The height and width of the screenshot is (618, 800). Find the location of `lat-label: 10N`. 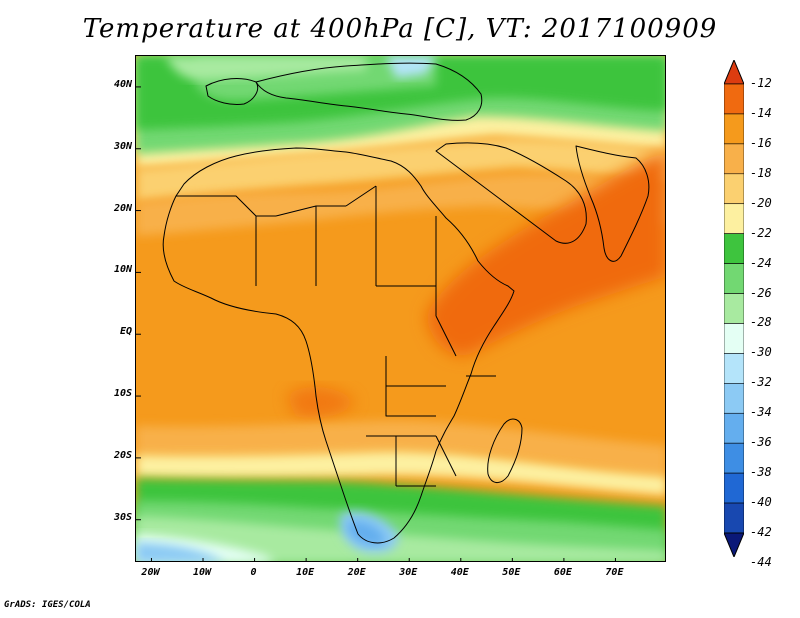

lat-label: 10N is located at coordinates (122, 270).